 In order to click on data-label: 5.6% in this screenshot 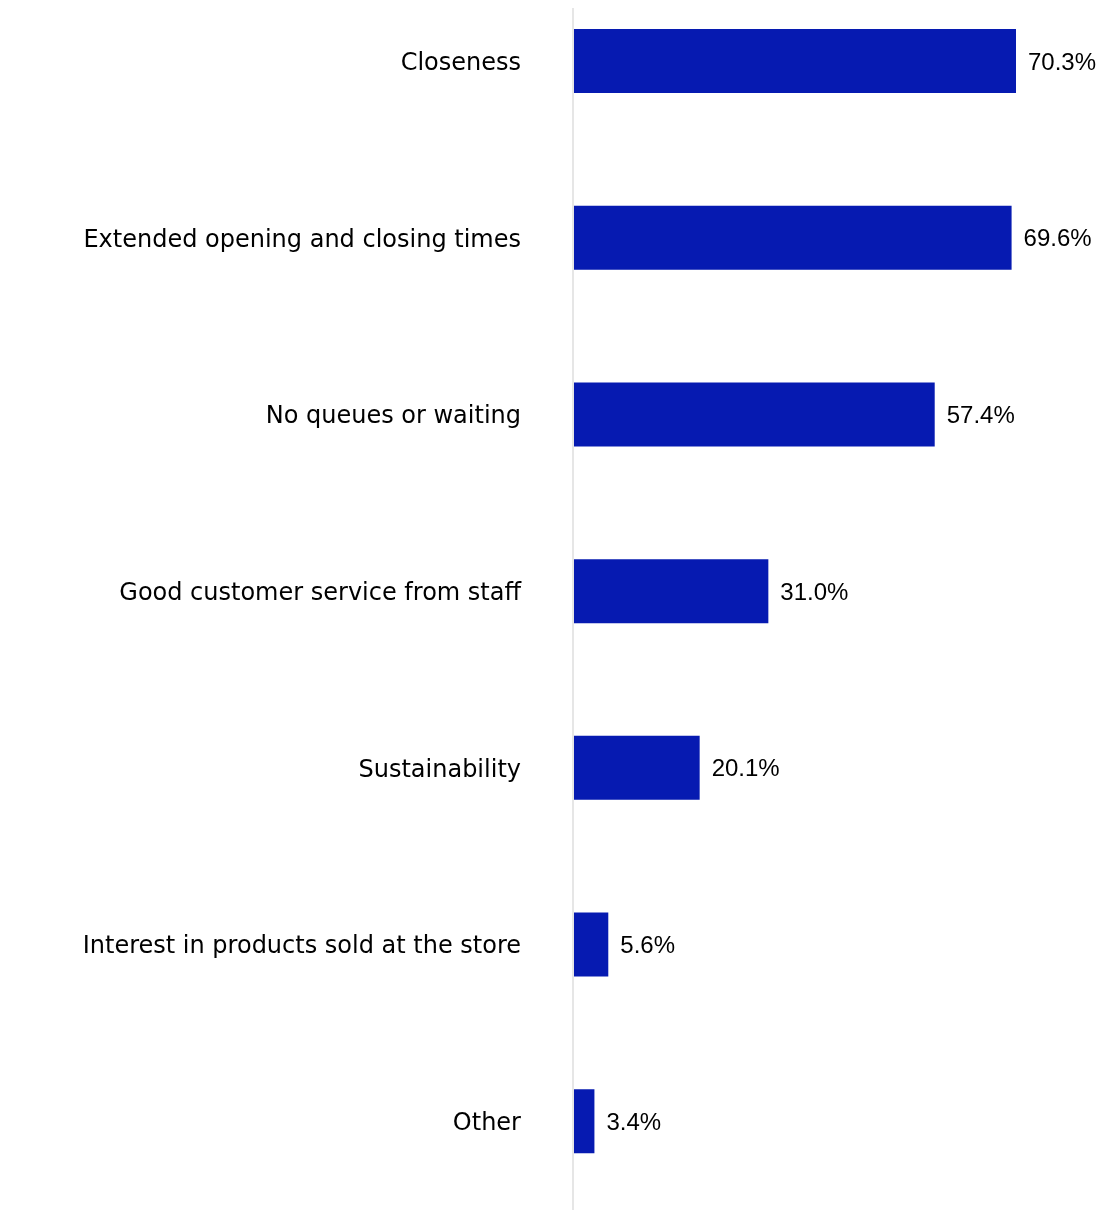, I will do `click(647, 945)`.